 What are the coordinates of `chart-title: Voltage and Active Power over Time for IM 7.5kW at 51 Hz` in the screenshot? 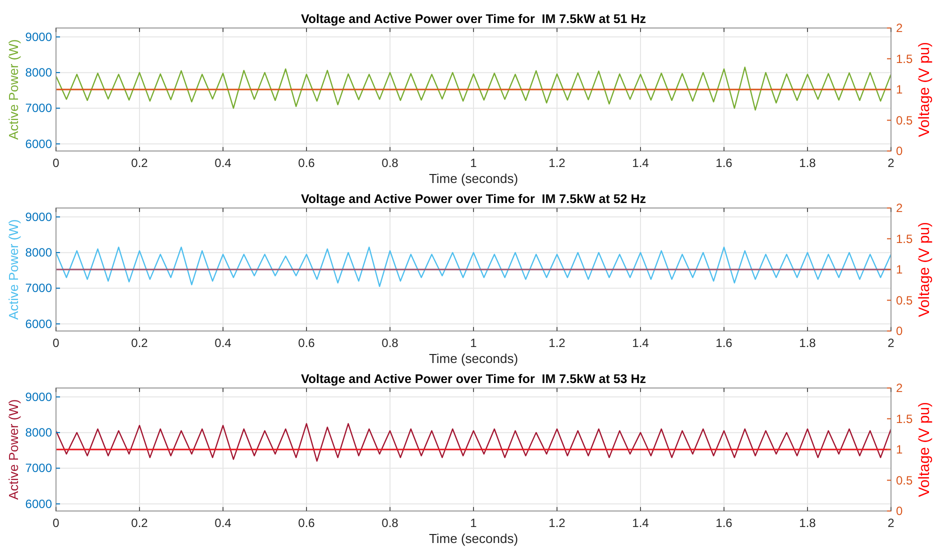 It's located at (473, 19).